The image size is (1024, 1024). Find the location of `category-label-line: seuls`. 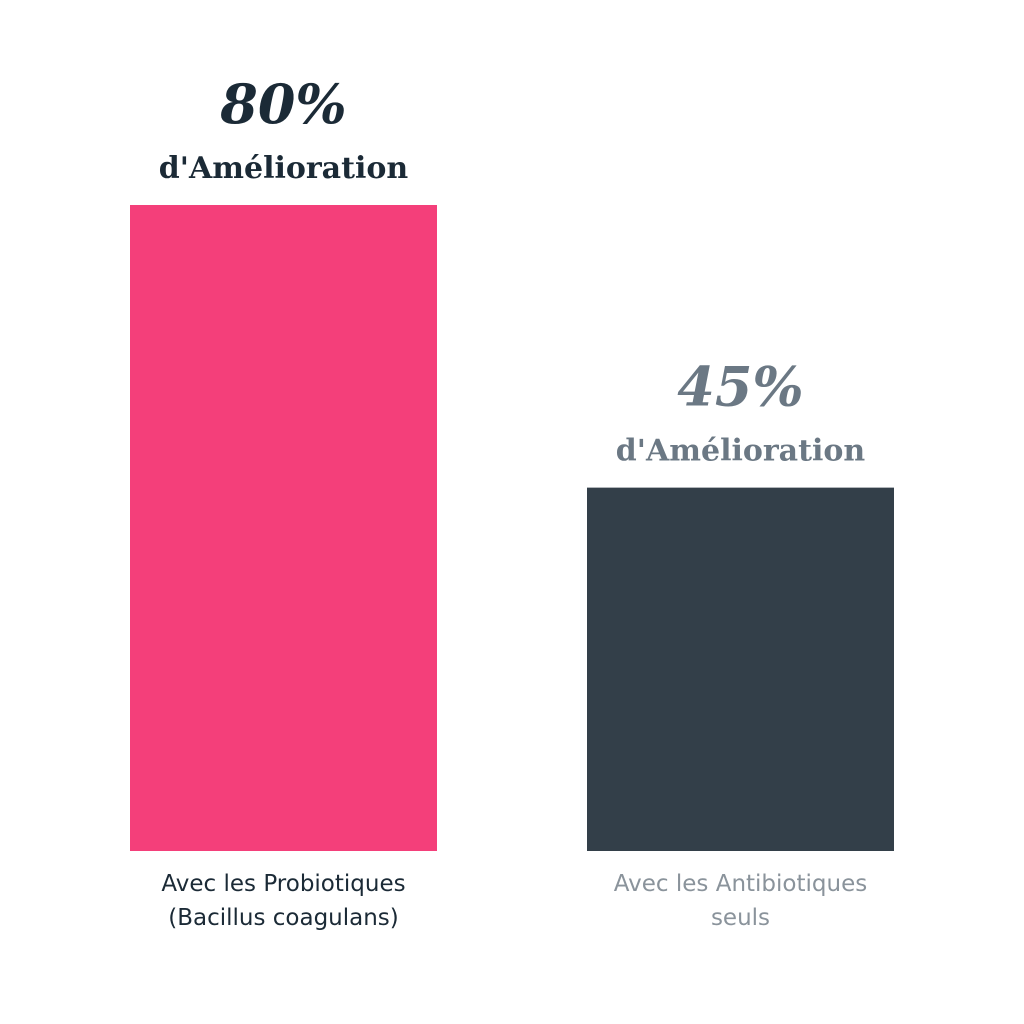

category-label-line: seuls is located at coordinates (740, 918).